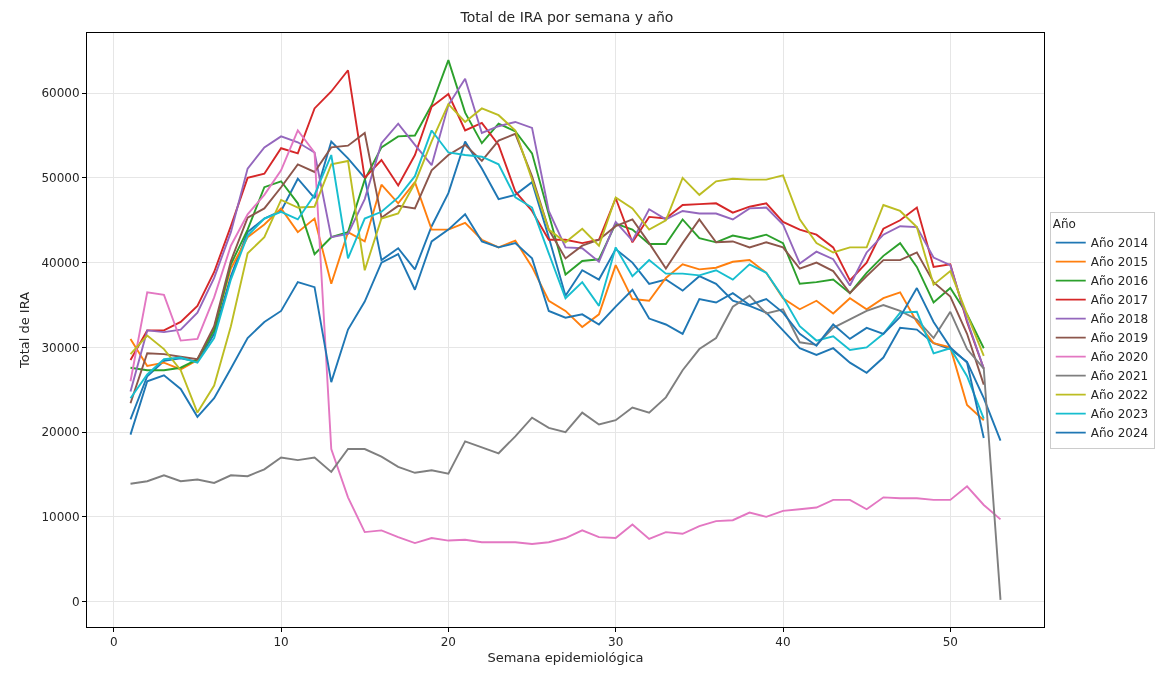  What do you see at coordinates (60, 178) in the screenshot?
I see `y-tick-label: 50000` at bounding box center [60, 178].